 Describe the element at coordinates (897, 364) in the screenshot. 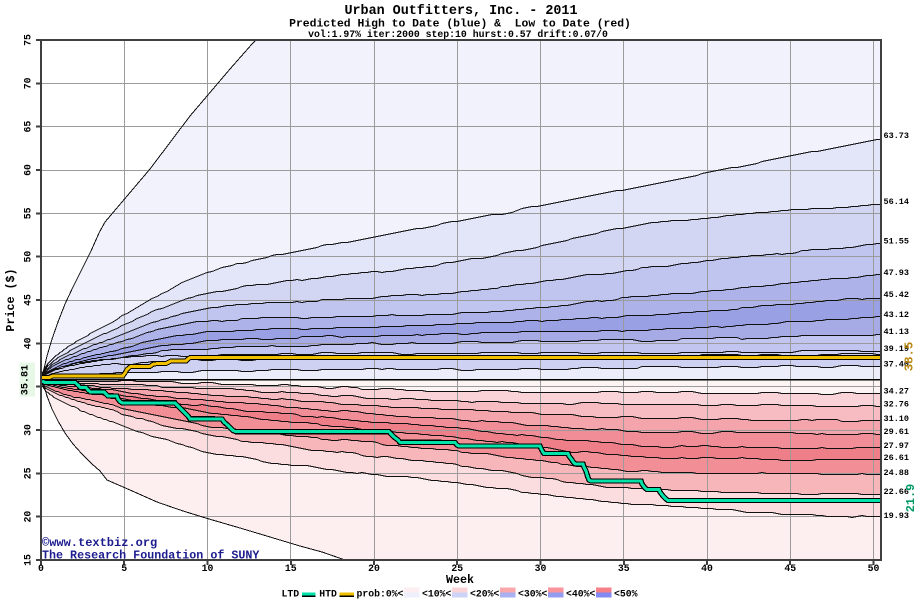

I see `svg-text: 37.40` at that location.